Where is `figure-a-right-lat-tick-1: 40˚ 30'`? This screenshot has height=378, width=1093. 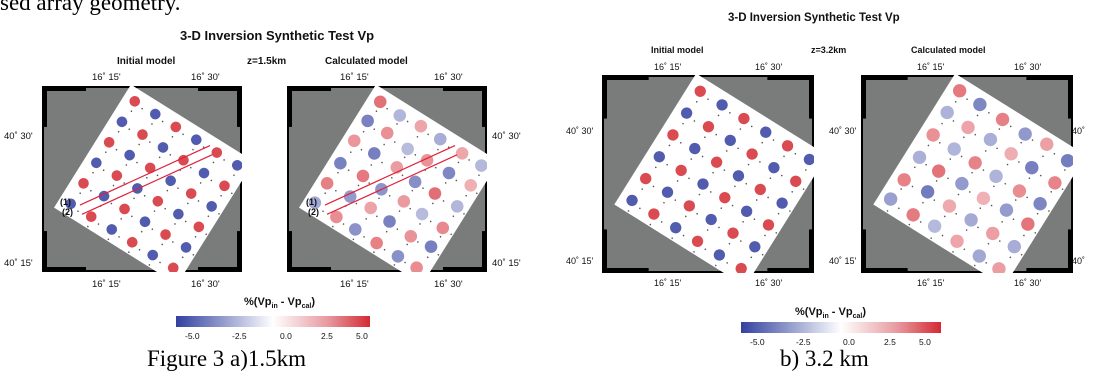 figure-a-right-lat-tick-1: 40˚ 30' is located at coordinates (506, 136).